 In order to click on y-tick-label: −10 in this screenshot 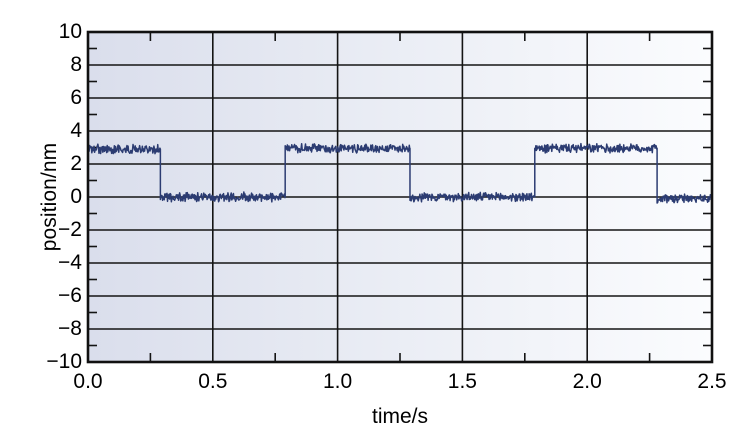, I will do `click(64, 361)`.